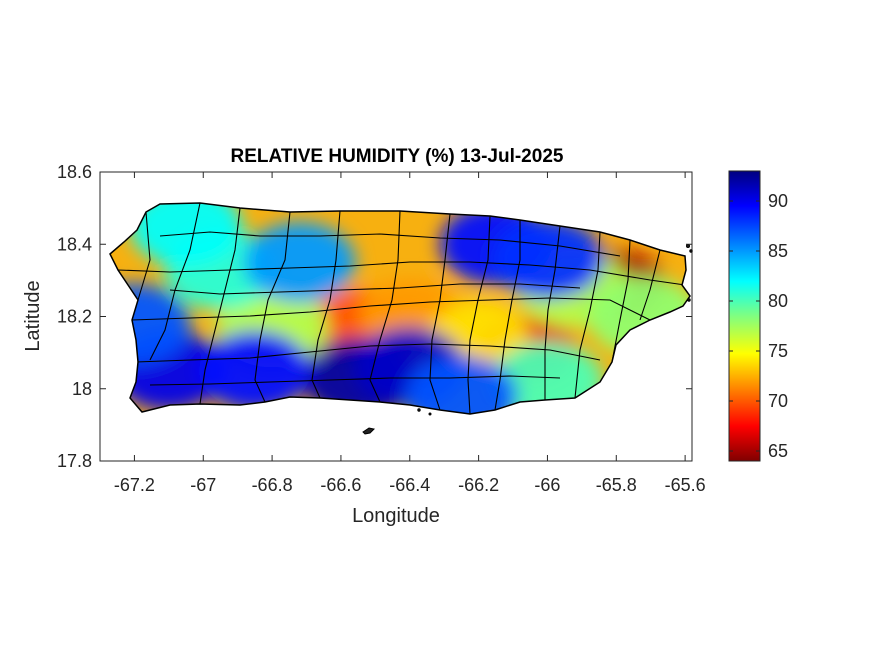 The height and width of the screenshot is (656, 875). What do you see at coordinates (478, 485) in the screenshot?
I see `x-tick-label: -66.2` at bounding box center [478, 485].